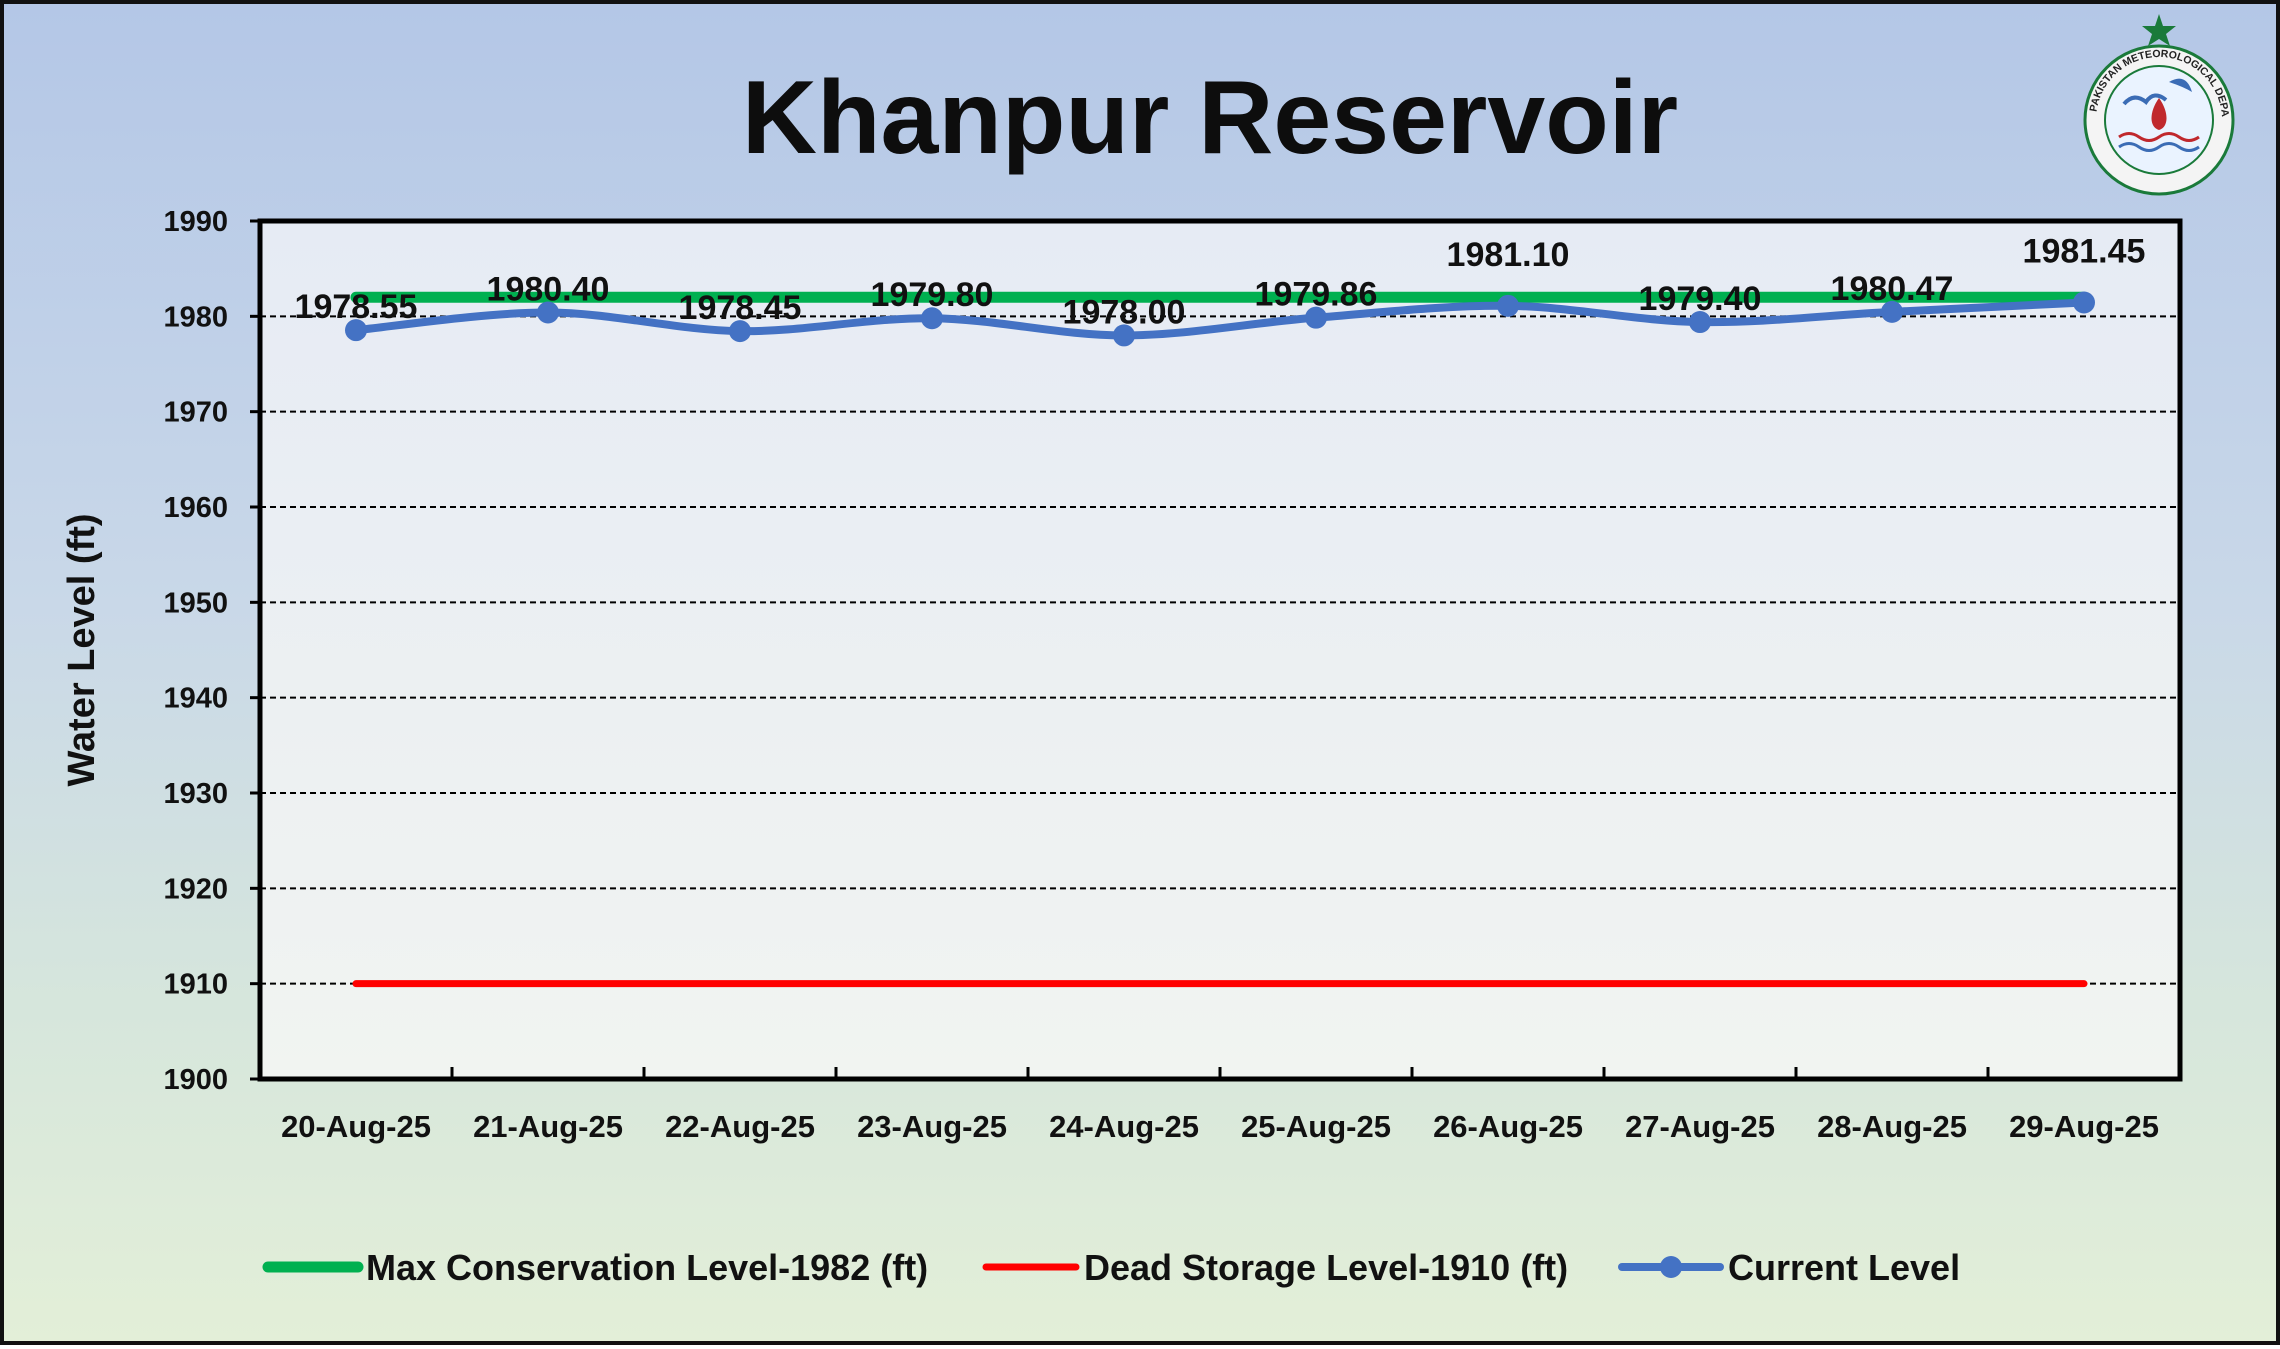 The image size is (2280, 1349). Describe the element at coordinates (1700, 1126) in the screenshot. I see `x-tick-label: 27-Aug-25` at that location.